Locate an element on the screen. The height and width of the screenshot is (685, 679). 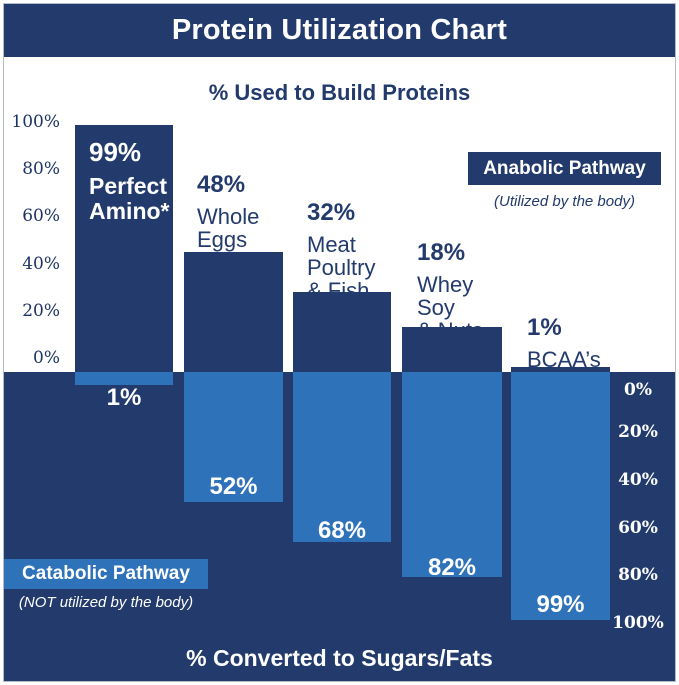
name-line: Eggs is located at coordinates (222, 239).